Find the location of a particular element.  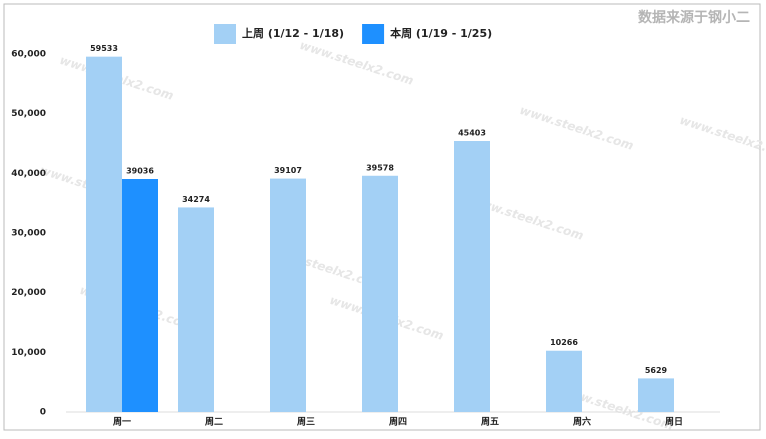

y-tick-label: 50,000 is located at coordinates (28, 114).